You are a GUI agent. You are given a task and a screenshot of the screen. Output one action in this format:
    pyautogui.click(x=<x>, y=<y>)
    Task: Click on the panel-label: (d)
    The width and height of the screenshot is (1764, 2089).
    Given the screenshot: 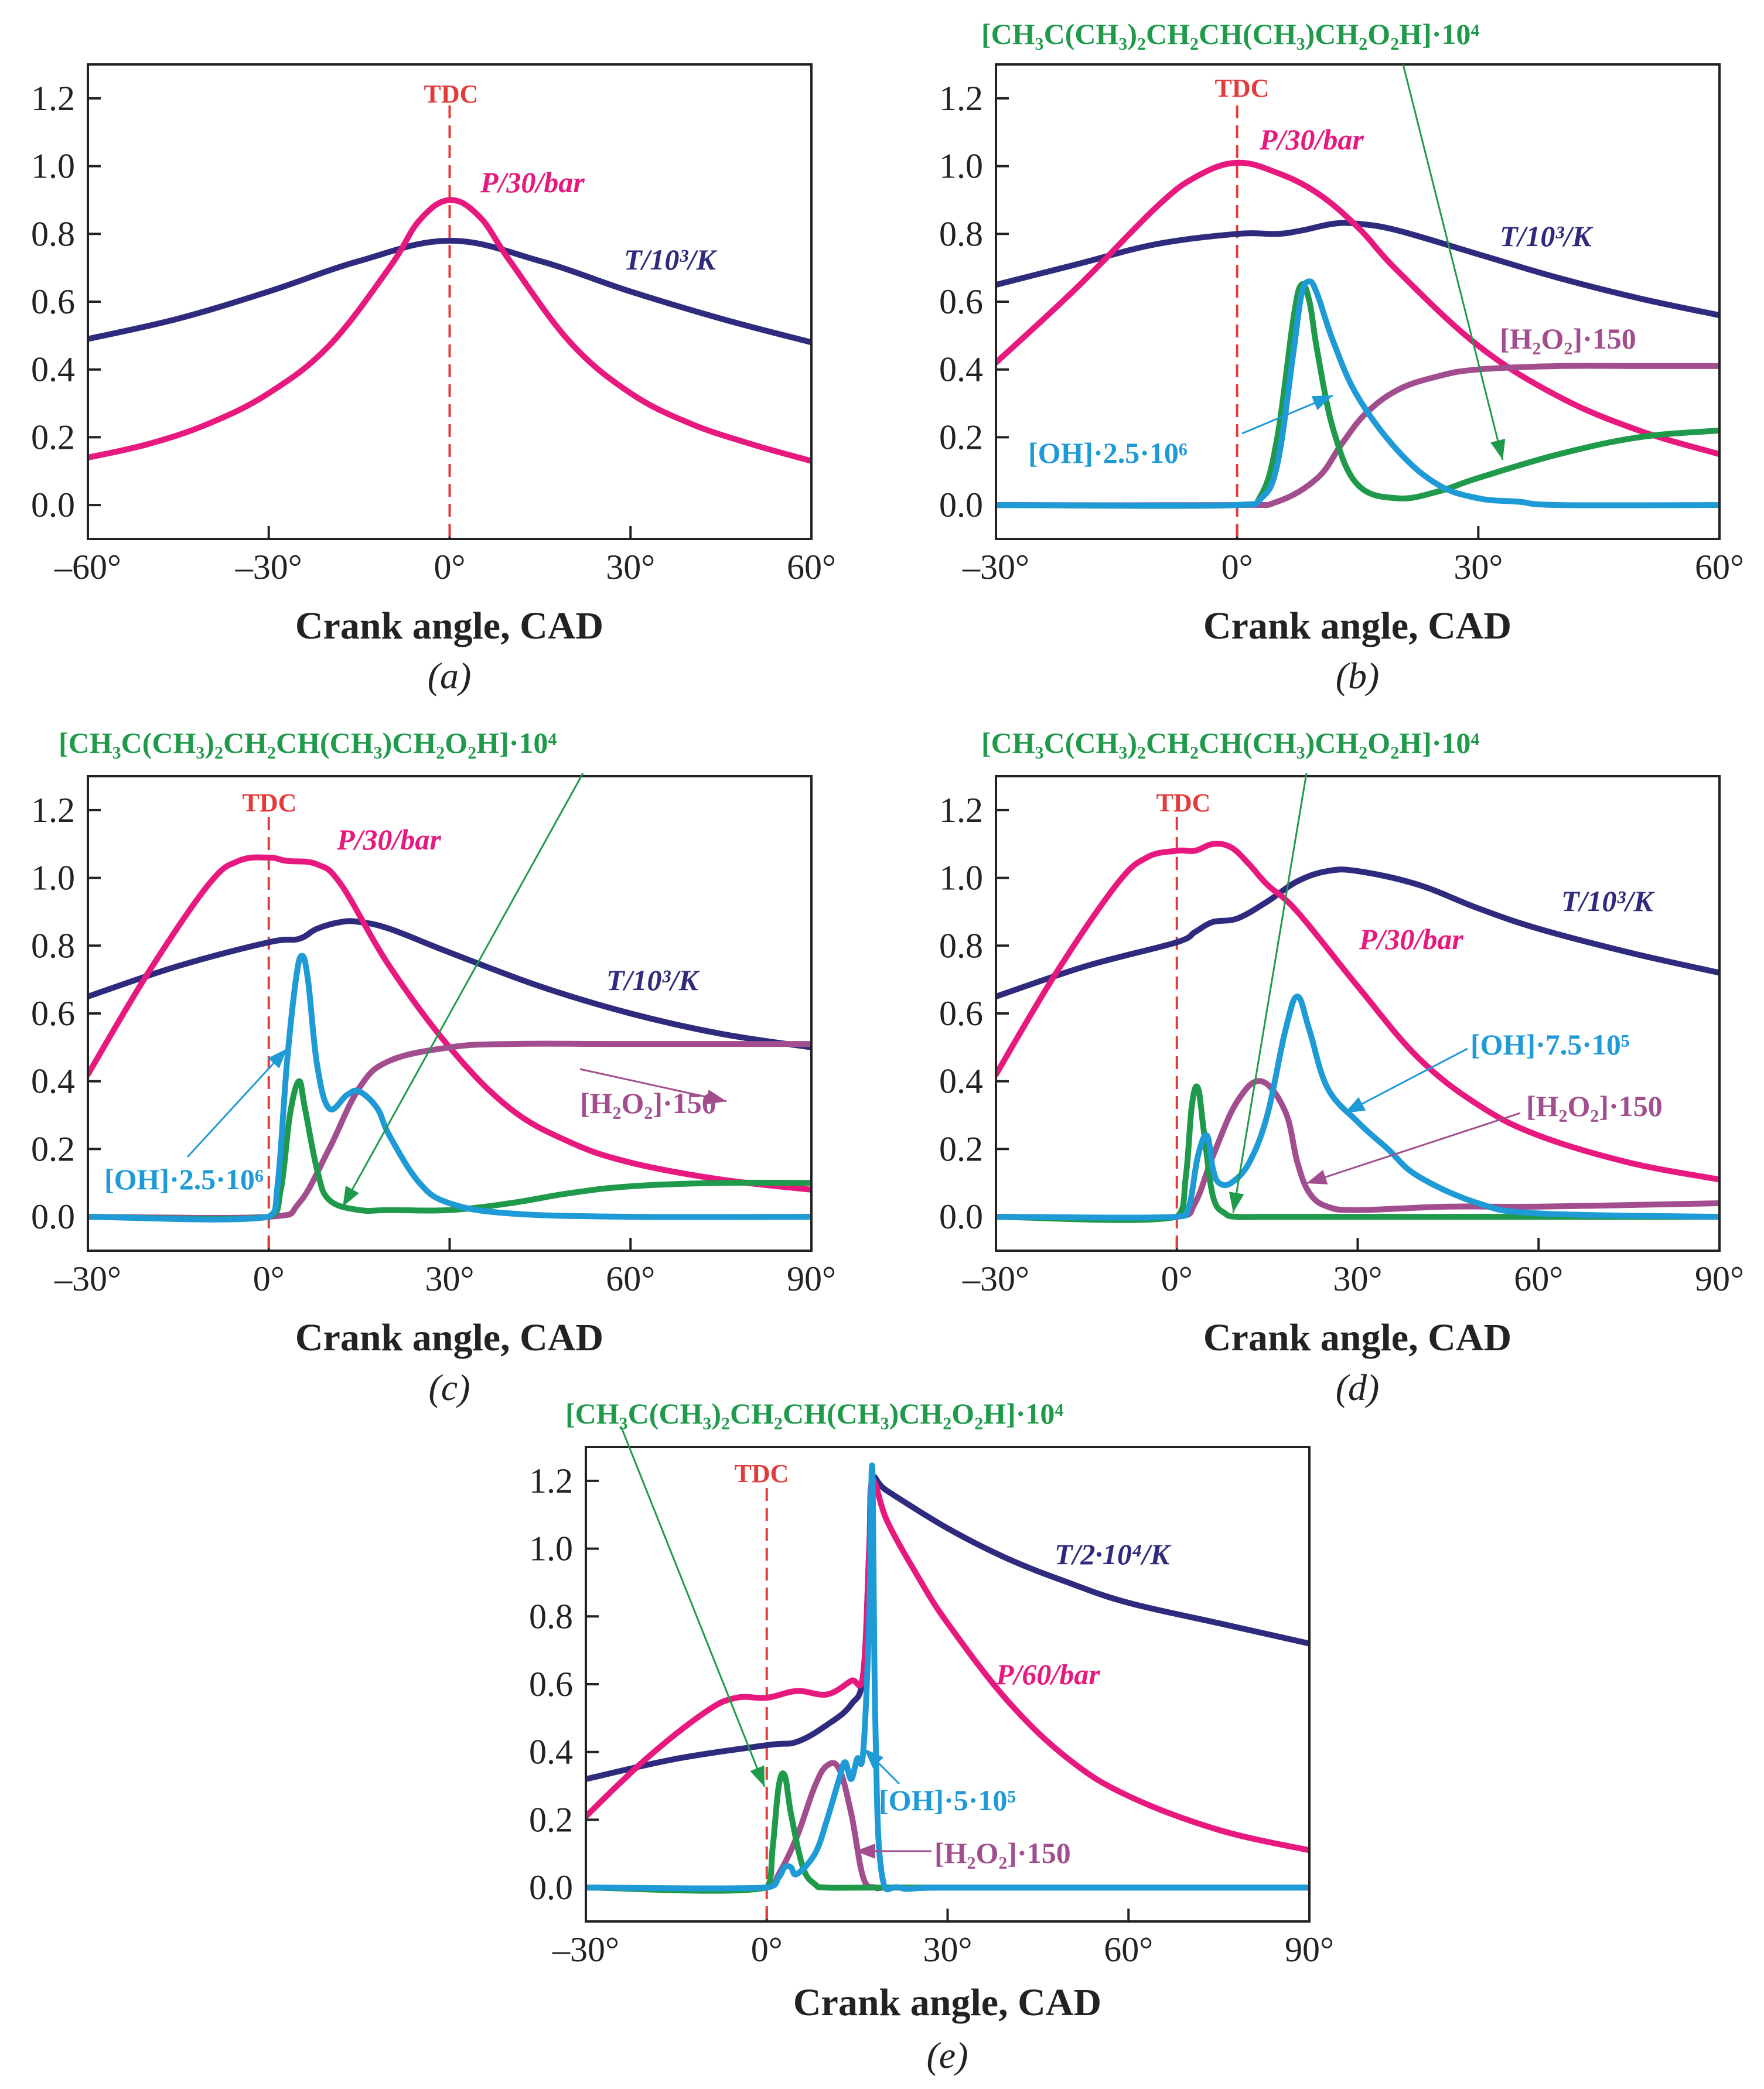 What is the action you would take?
    pyautogui.click(x=1358, y=1387)
    